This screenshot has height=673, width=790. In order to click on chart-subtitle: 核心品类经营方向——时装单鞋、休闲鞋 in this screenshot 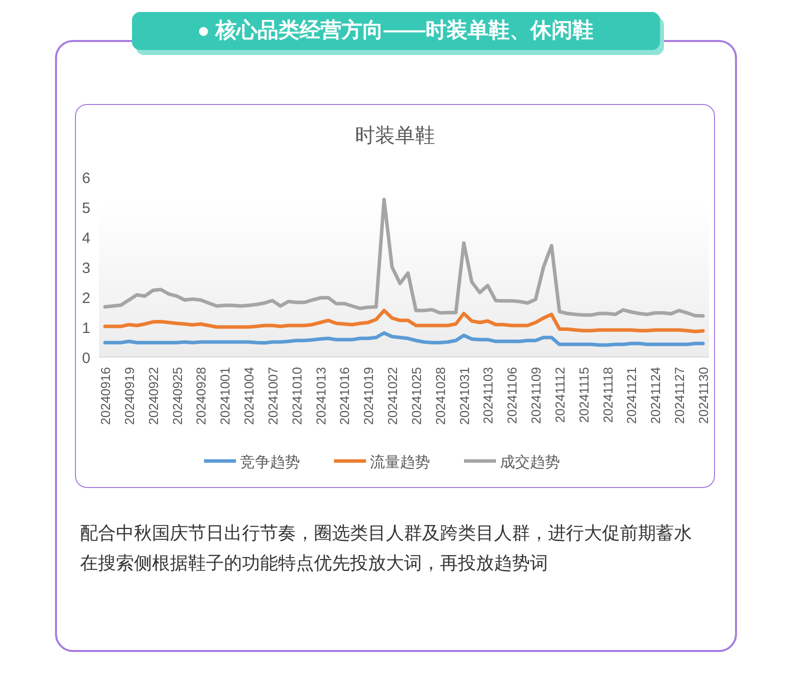, I will do `click(396, 31)`.